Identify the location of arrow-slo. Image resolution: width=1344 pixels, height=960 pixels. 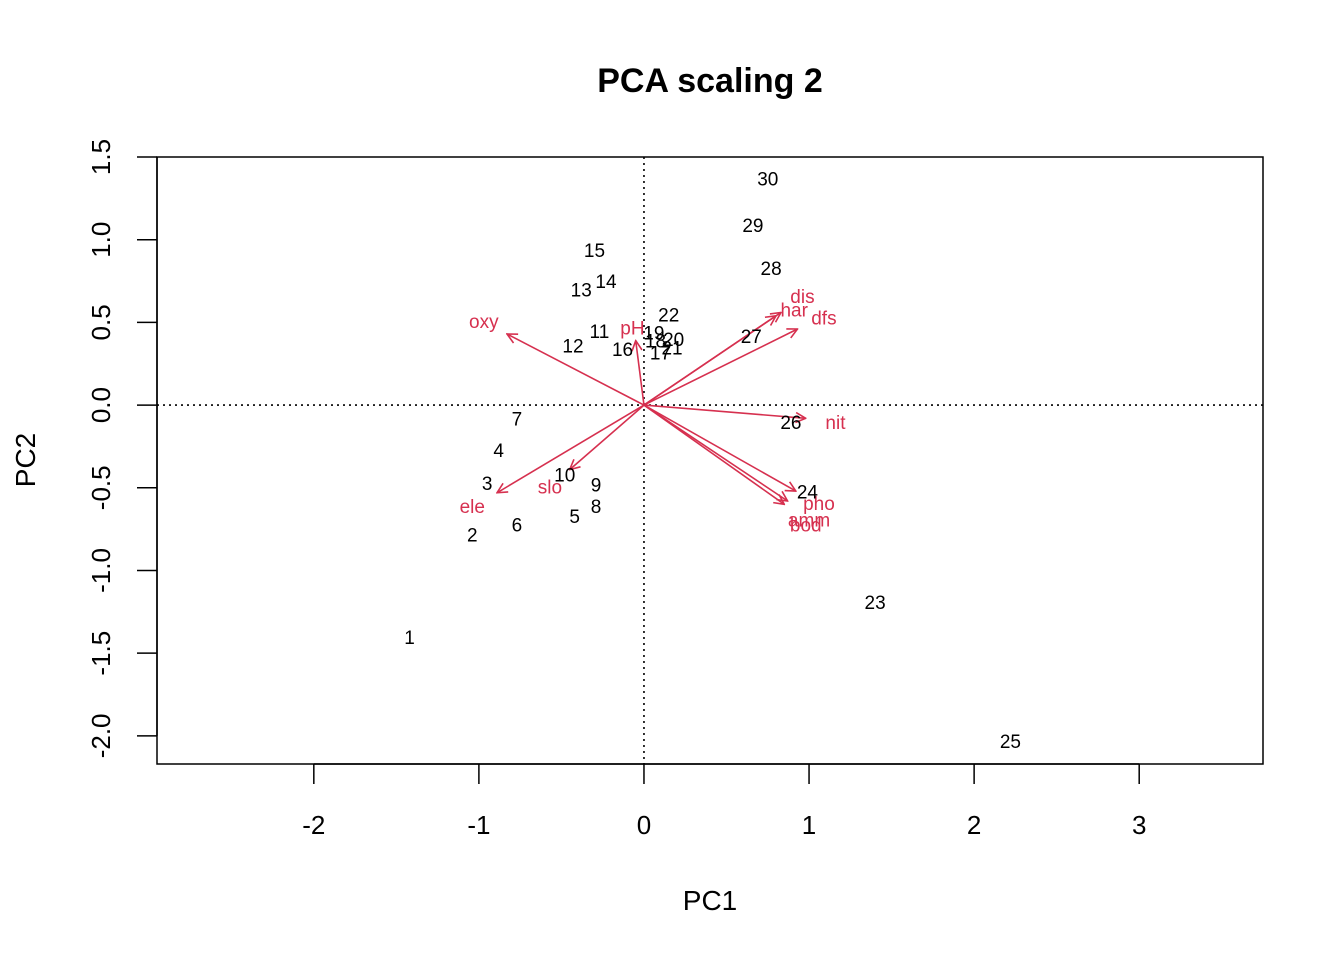
(607, 437).